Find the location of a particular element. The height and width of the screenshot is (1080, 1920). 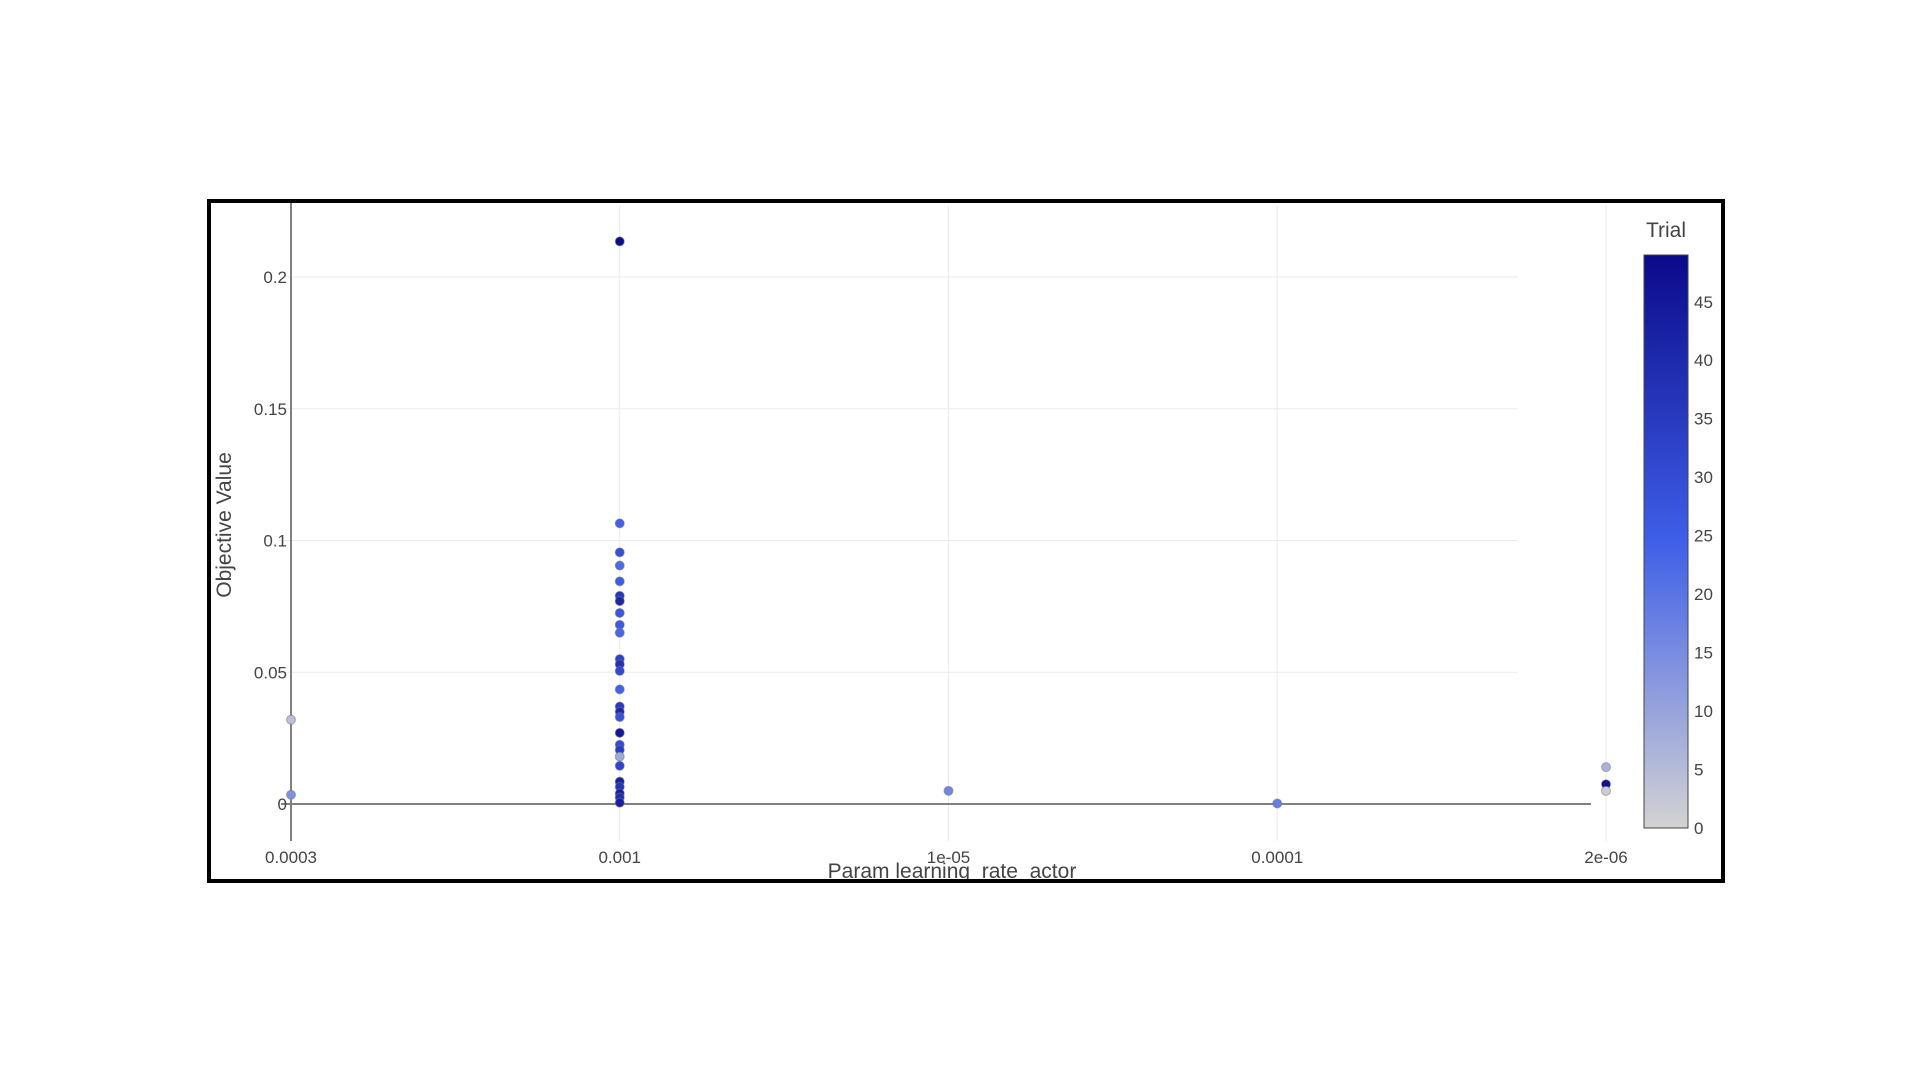

y-tick-label: 0.15 is located at coordinates (270, 409).